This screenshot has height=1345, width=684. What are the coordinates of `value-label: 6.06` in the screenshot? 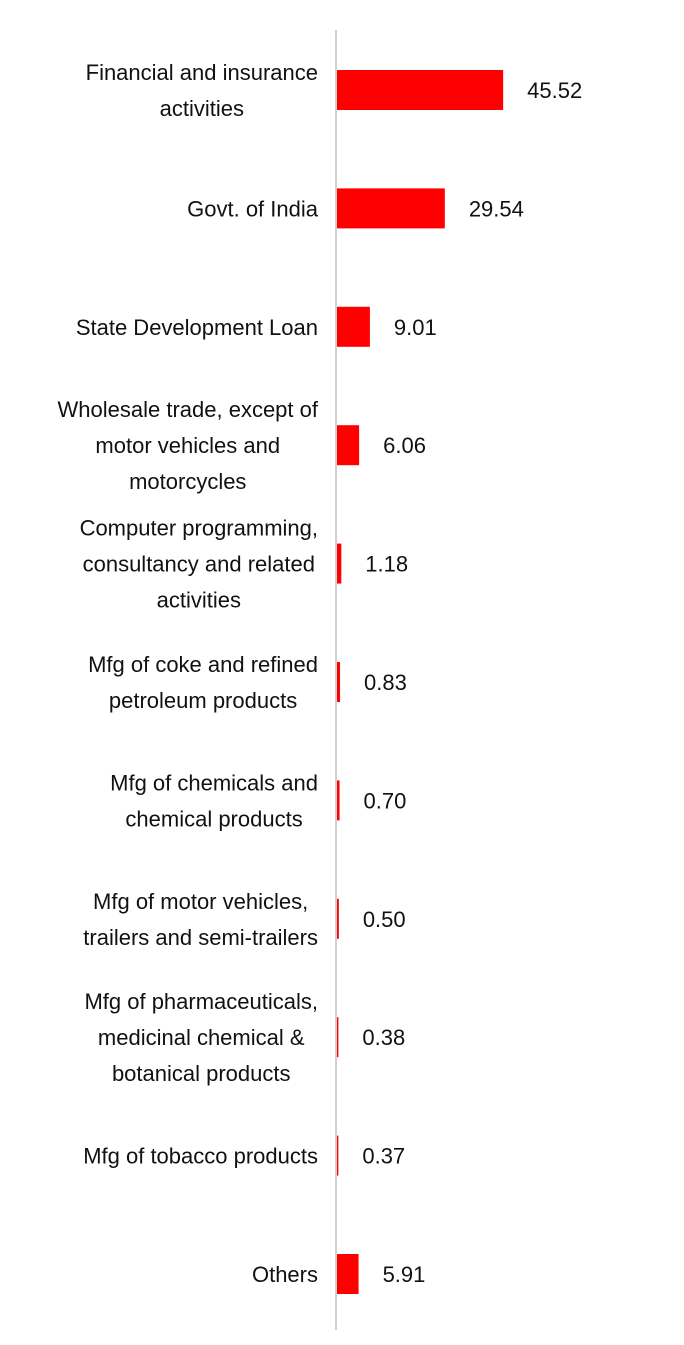 It's located at (404, 445).